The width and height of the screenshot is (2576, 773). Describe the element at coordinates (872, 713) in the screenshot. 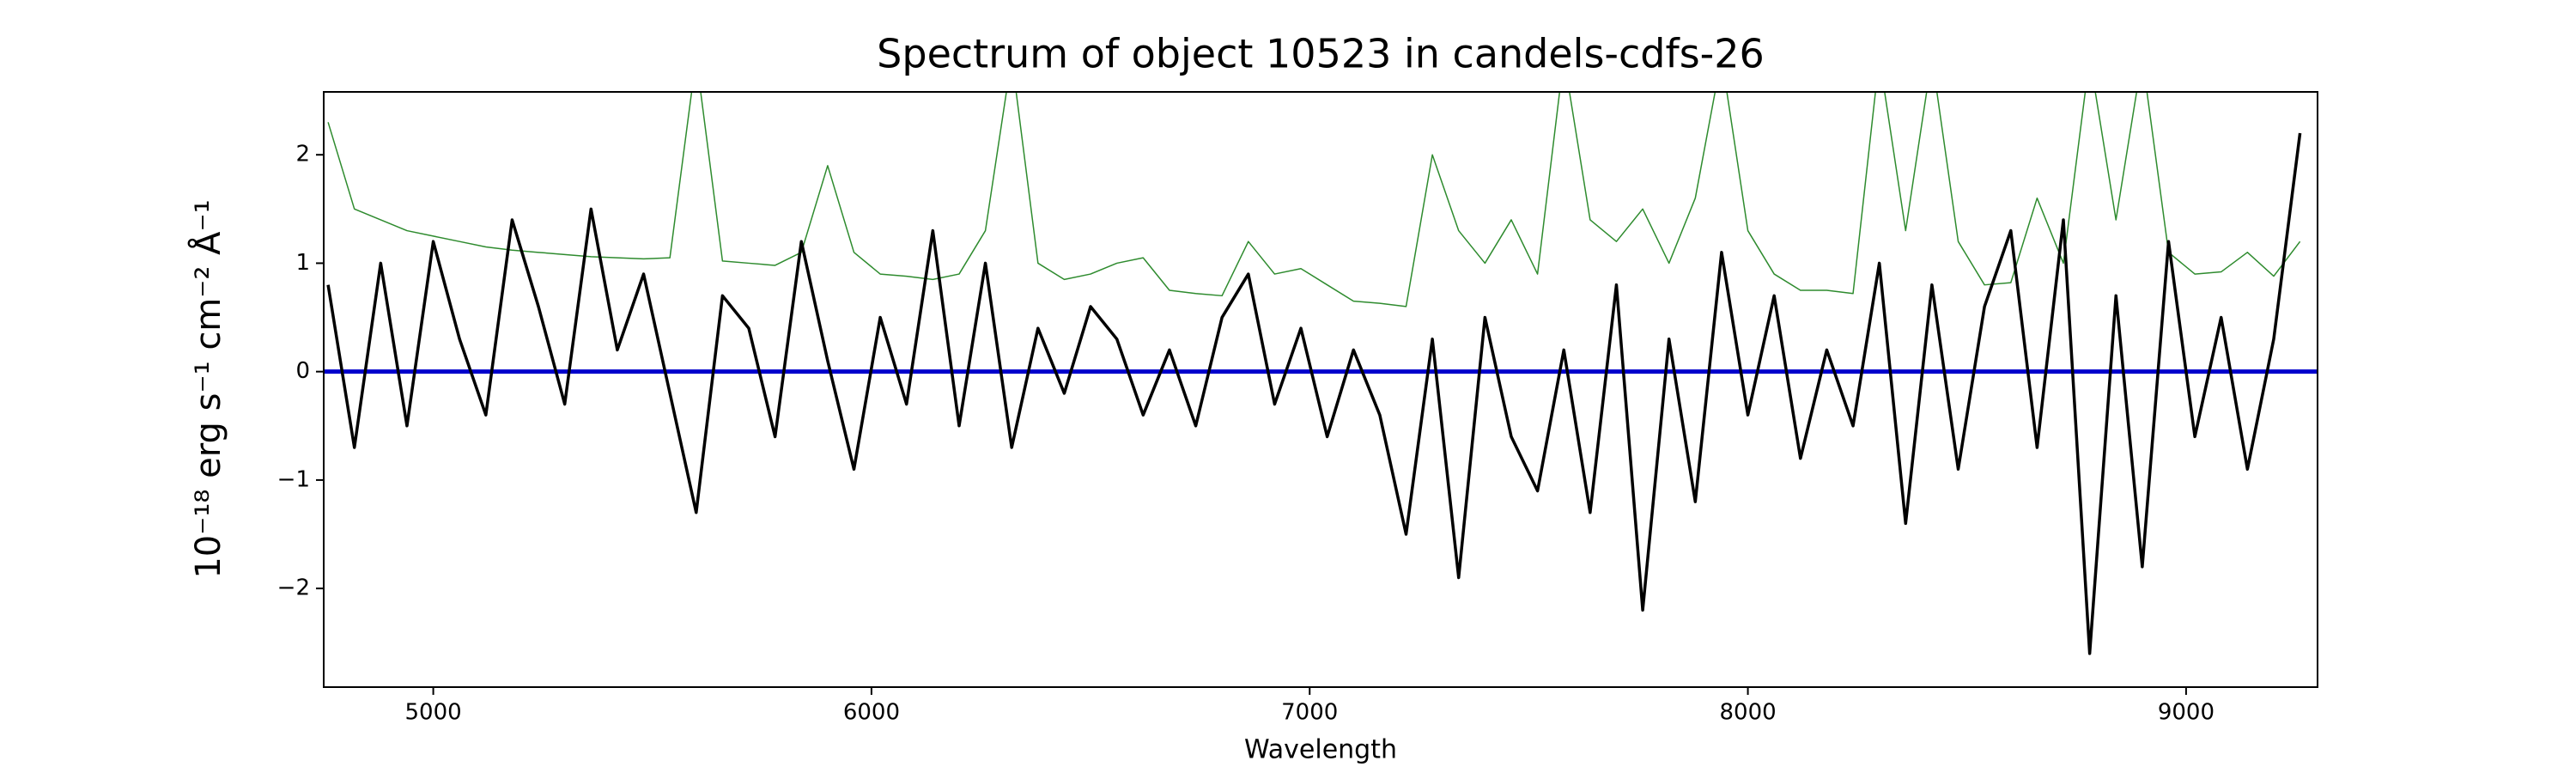

I see `x-tick-label: 6000` at that location.